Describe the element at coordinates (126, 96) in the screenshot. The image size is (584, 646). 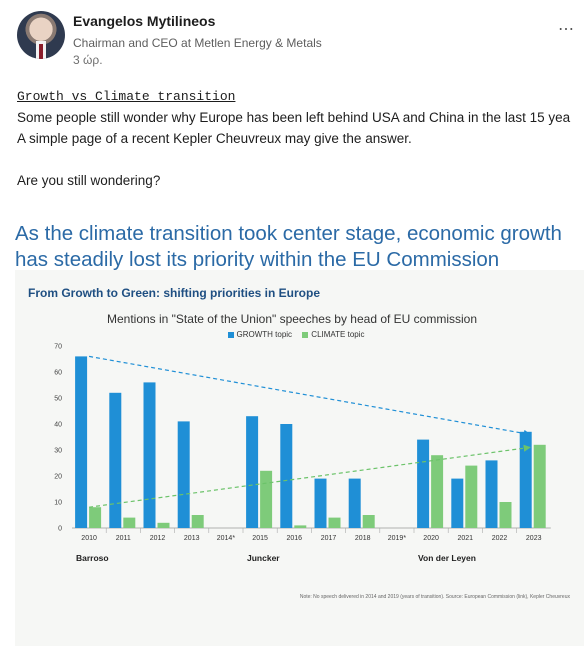
I see `post-title: Growth vs Climate transition` at that location.